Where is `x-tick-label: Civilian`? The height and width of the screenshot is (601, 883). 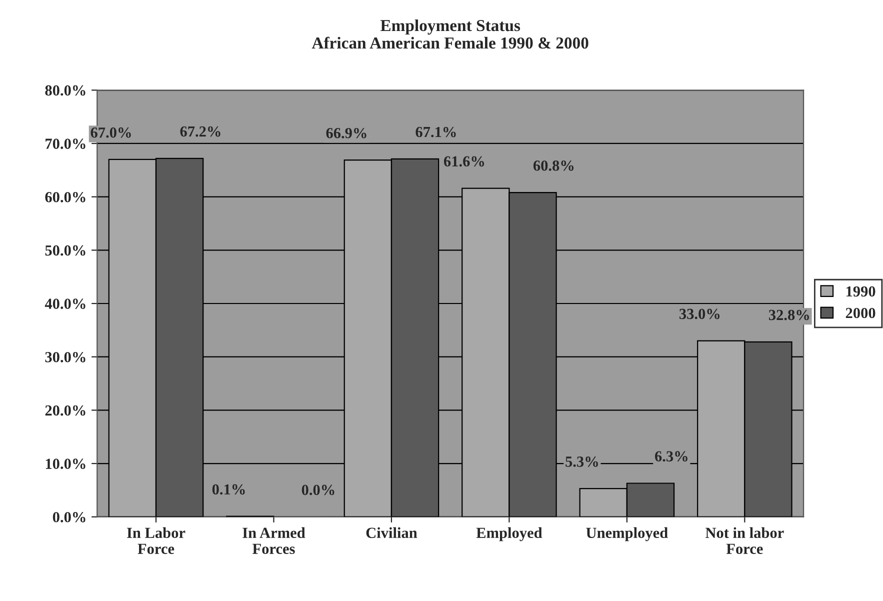
x-tick-label: Civilian is located at coordinates (392, 532).